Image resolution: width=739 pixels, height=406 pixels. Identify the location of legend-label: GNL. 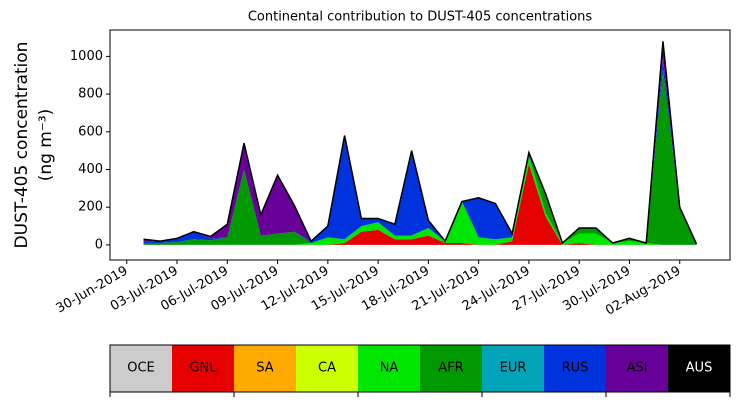
(203, 368).